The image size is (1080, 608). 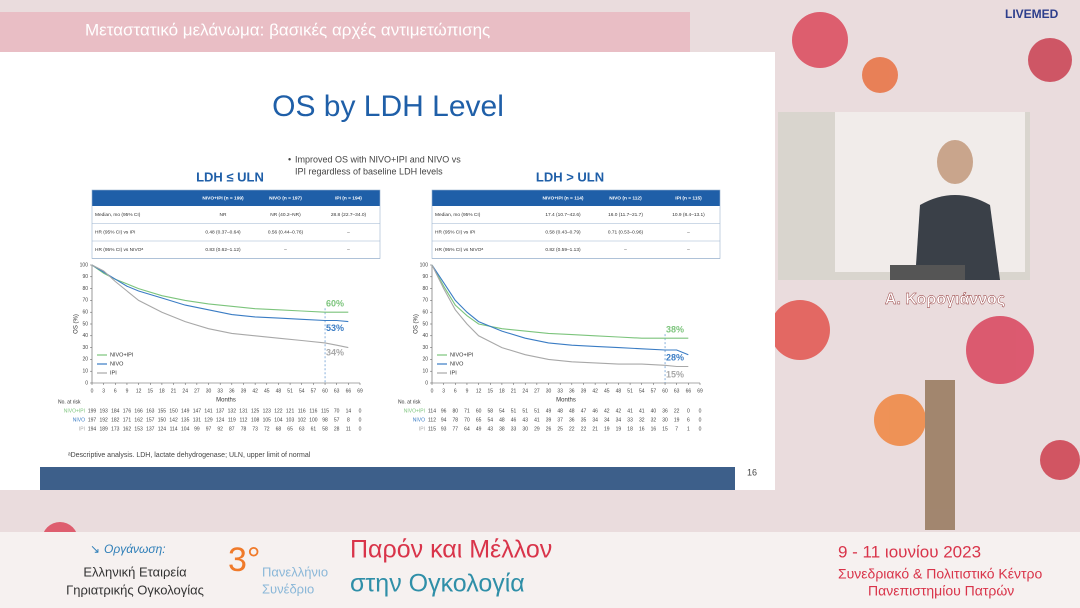 I want to click on risk-count: 155, so click(x=162, y=411).